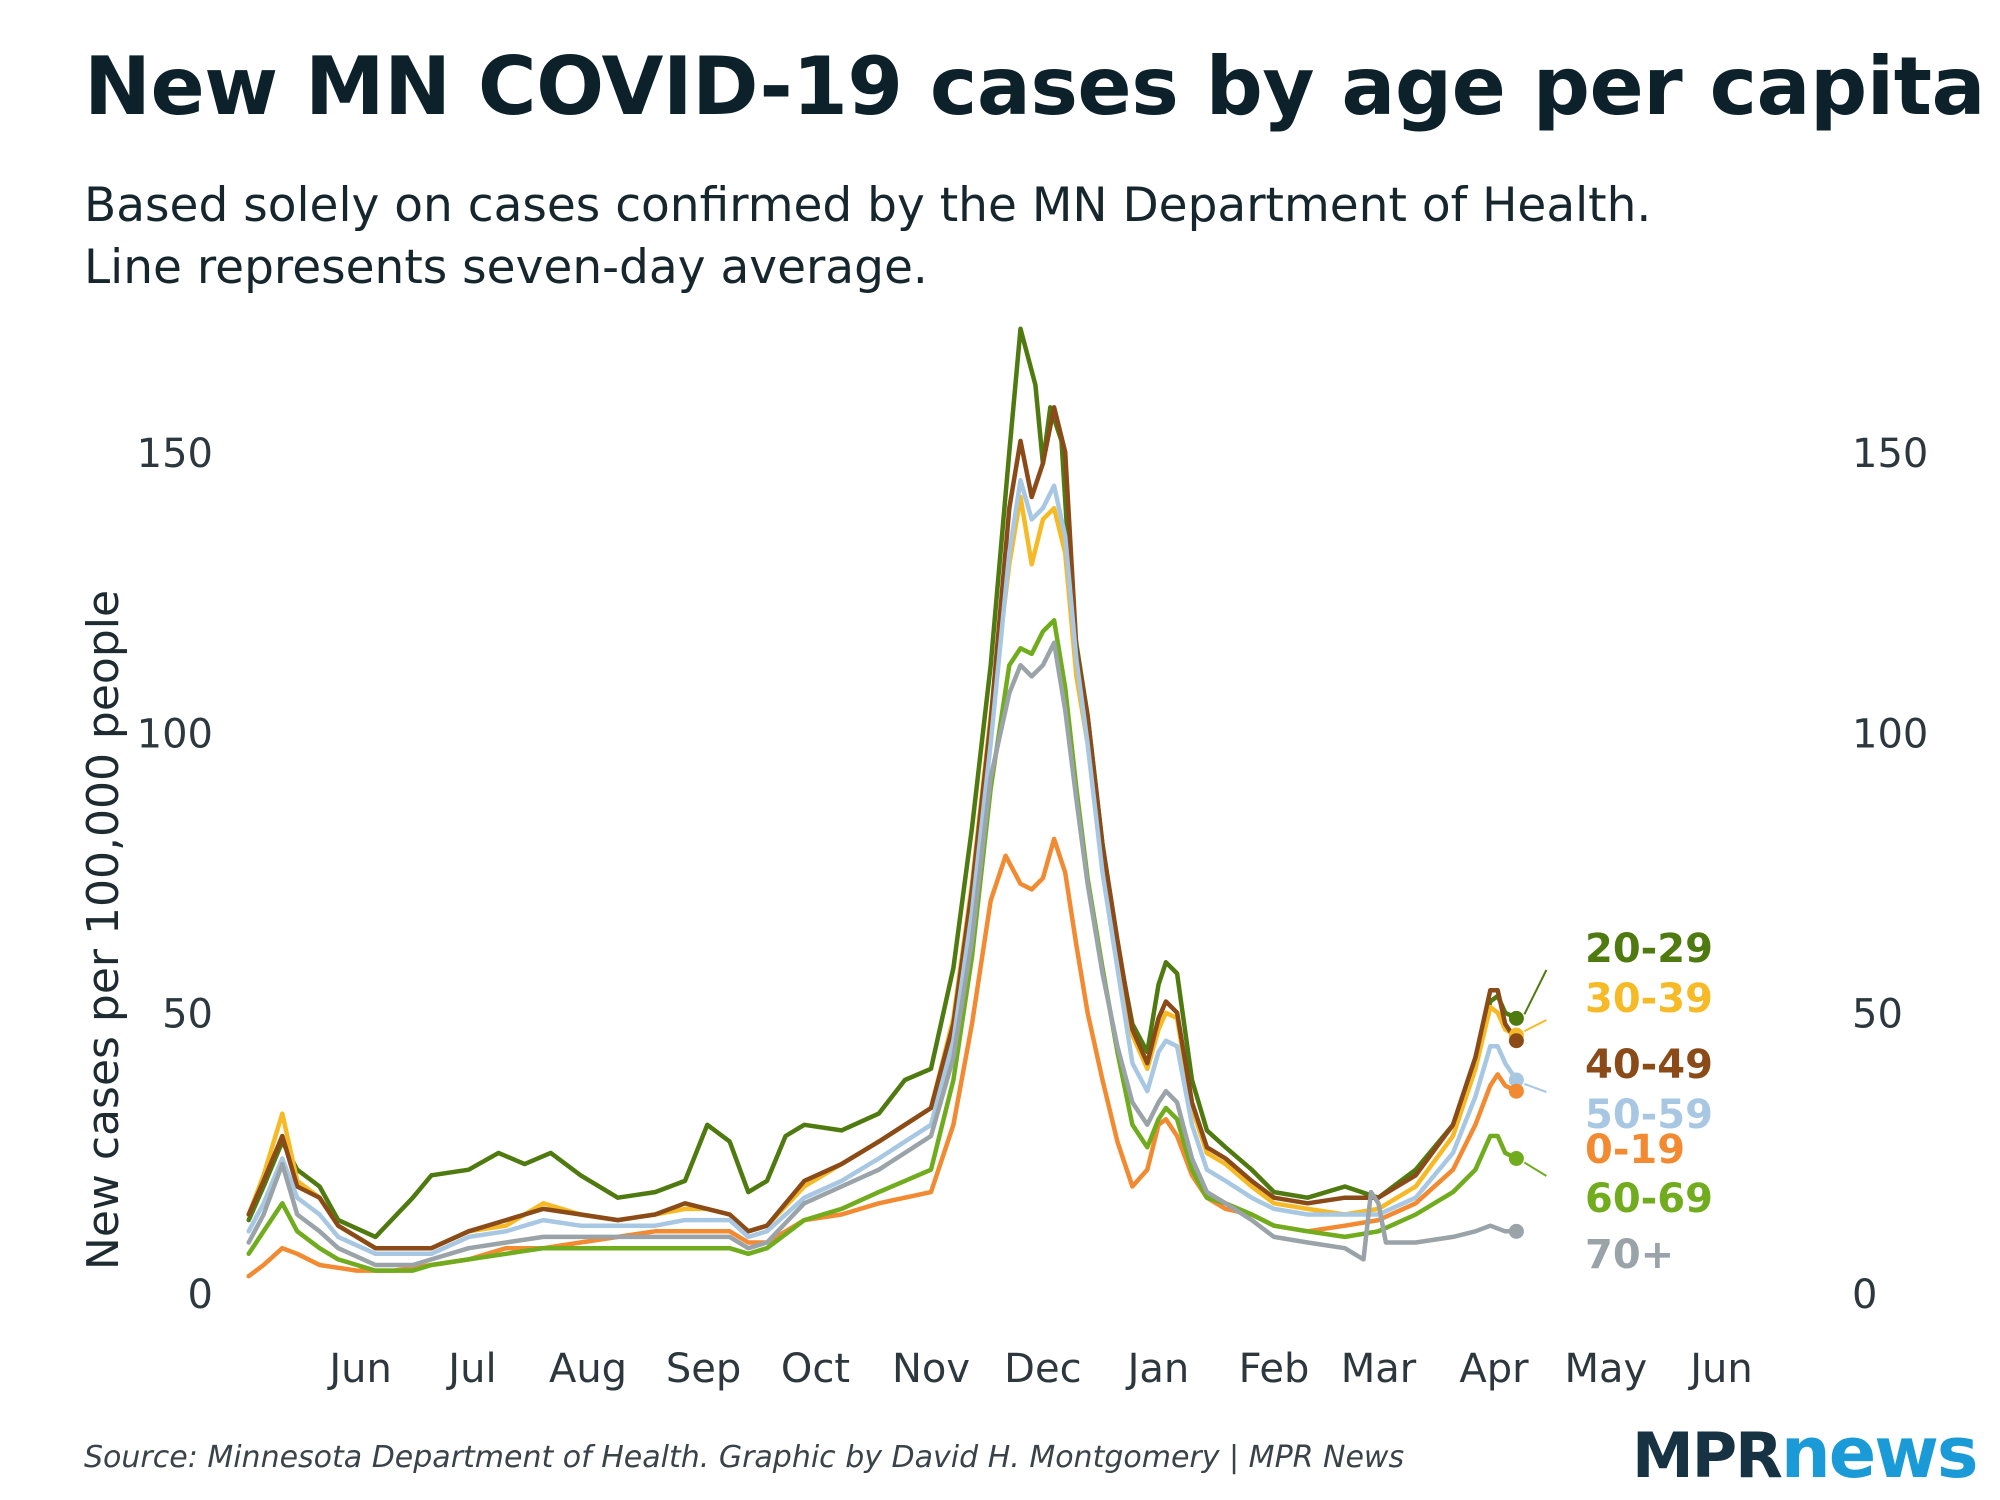  Describe the element at coordinates (815, 1369) in the screenshot. I see `x-tick-label: Oct` at that location.